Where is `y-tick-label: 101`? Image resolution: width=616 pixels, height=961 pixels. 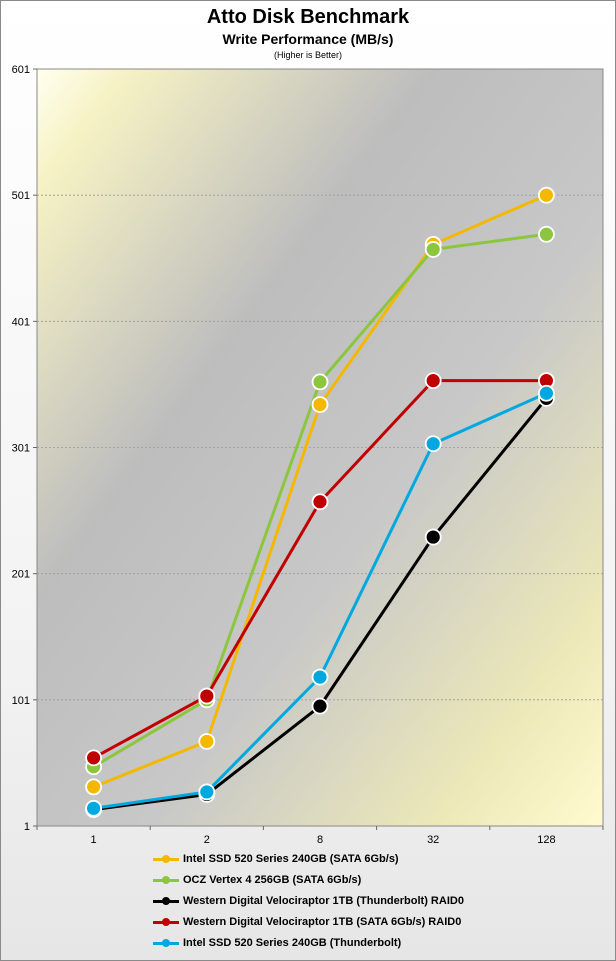
y-tick-label: 101 is located at coordinates (21, 701).